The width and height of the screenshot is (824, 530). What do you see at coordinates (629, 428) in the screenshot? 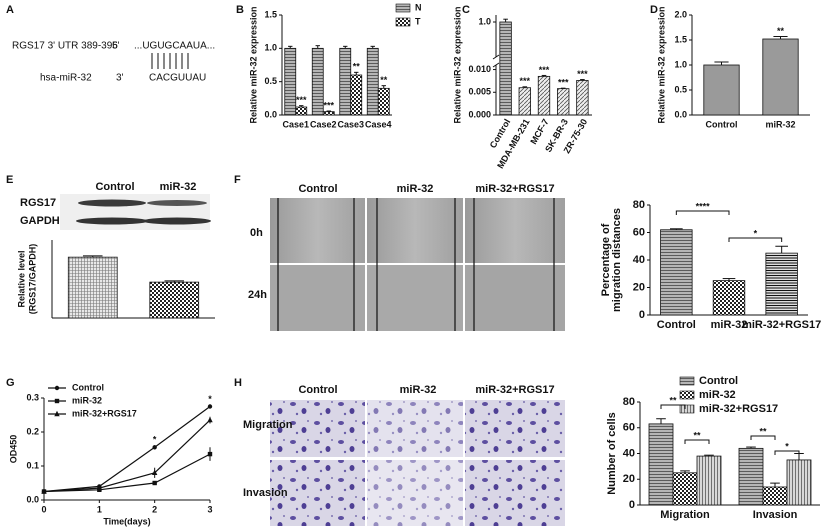
I see `y-tick-label: 60` at bounding box center [629, 428].